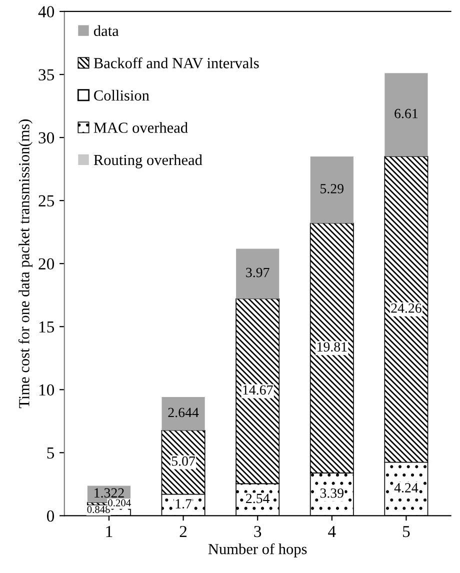 The image size is (460, 573). What do you see at coordinates (46, 200) in the screenshot?
I see `y-tick-label: 25` at bounding box center [46, 200].